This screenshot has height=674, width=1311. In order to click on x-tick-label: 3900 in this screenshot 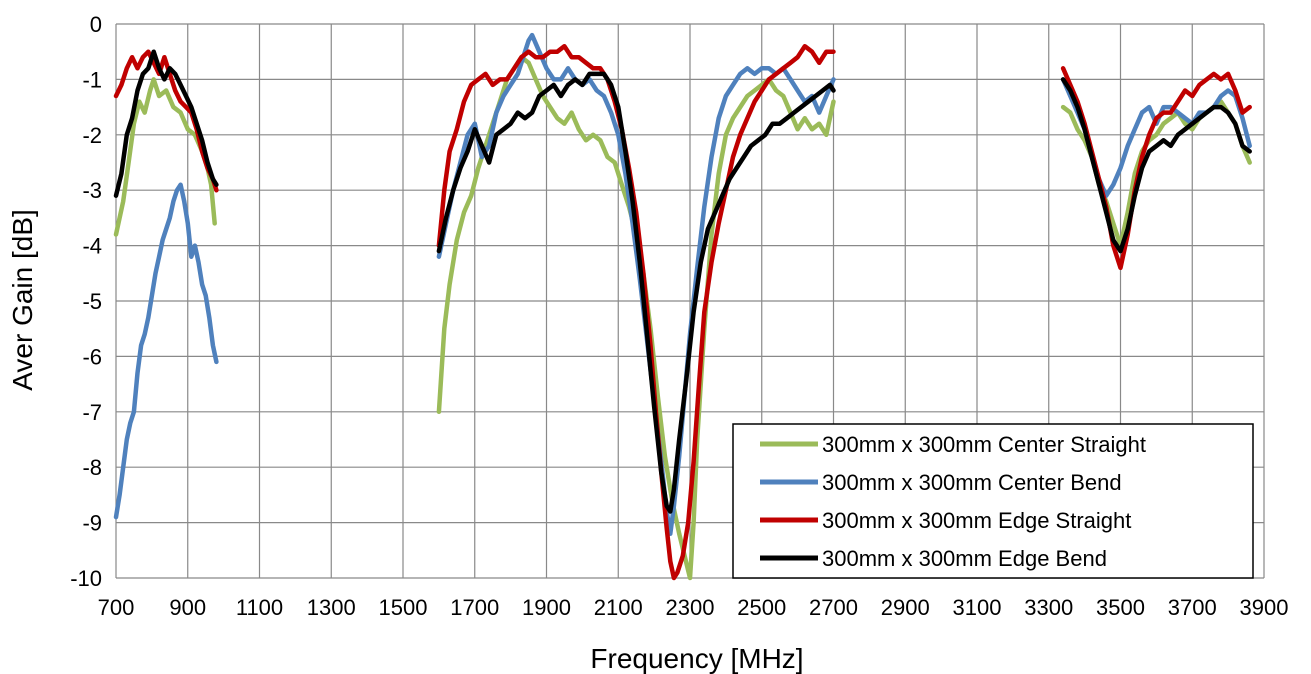, I will do `click(1264, 607)`.